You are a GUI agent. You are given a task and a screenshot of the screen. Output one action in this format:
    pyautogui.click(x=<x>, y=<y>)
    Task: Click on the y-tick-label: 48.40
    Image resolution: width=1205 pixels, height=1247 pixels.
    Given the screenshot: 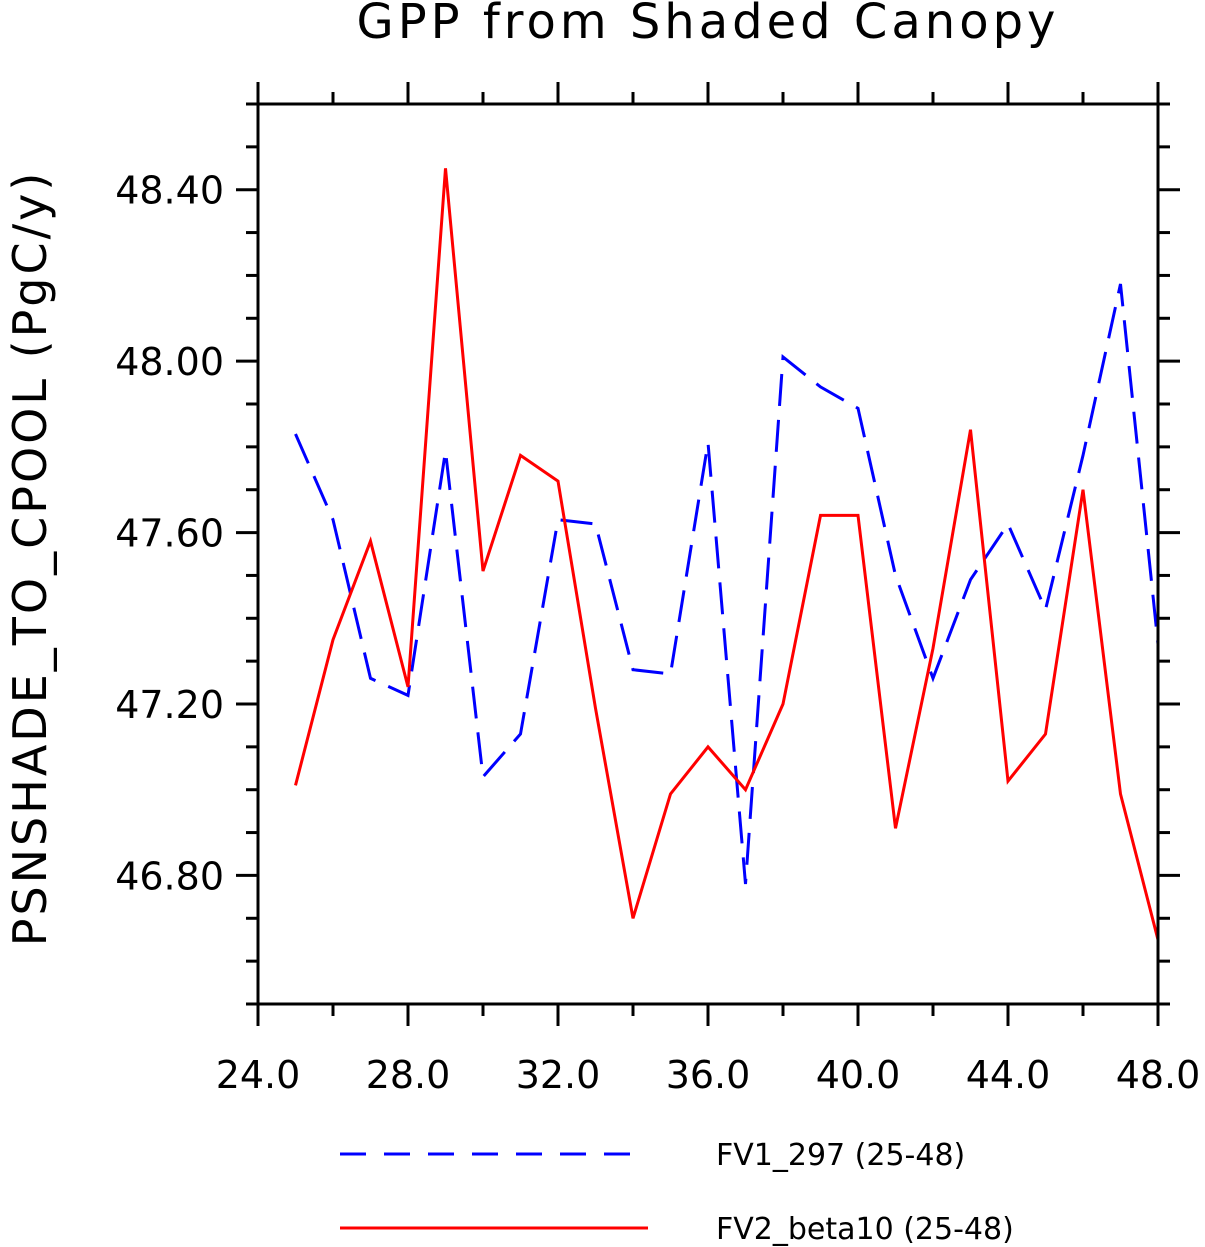 What is the action you would take?
    pyautogui.click(x=169, y=191)
    